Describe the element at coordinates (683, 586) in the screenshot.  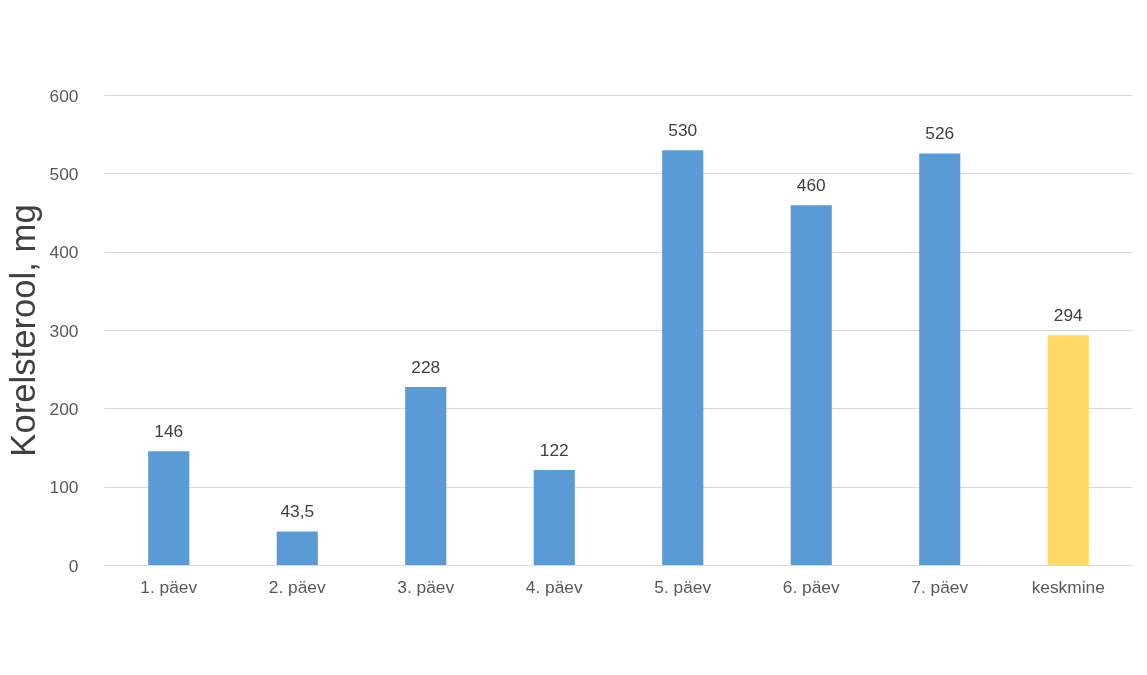
I see `x-tick-label: 5. päev` at that location.